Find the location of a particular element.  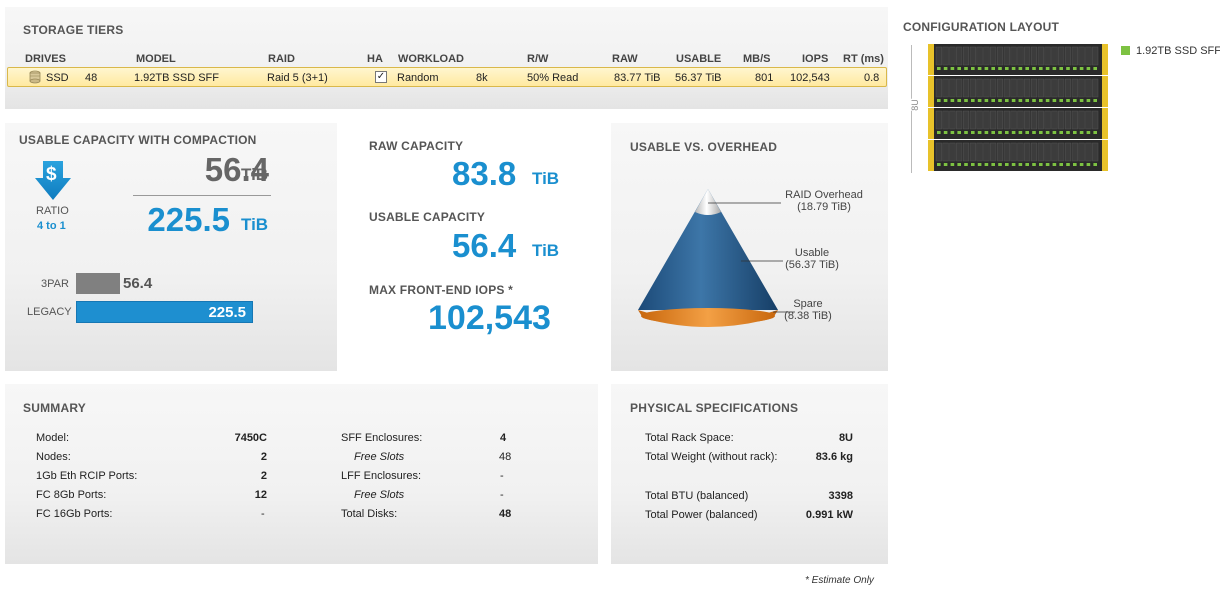

usable-label: Usable (56.37 TiB) is located at coordinates (812, 259).